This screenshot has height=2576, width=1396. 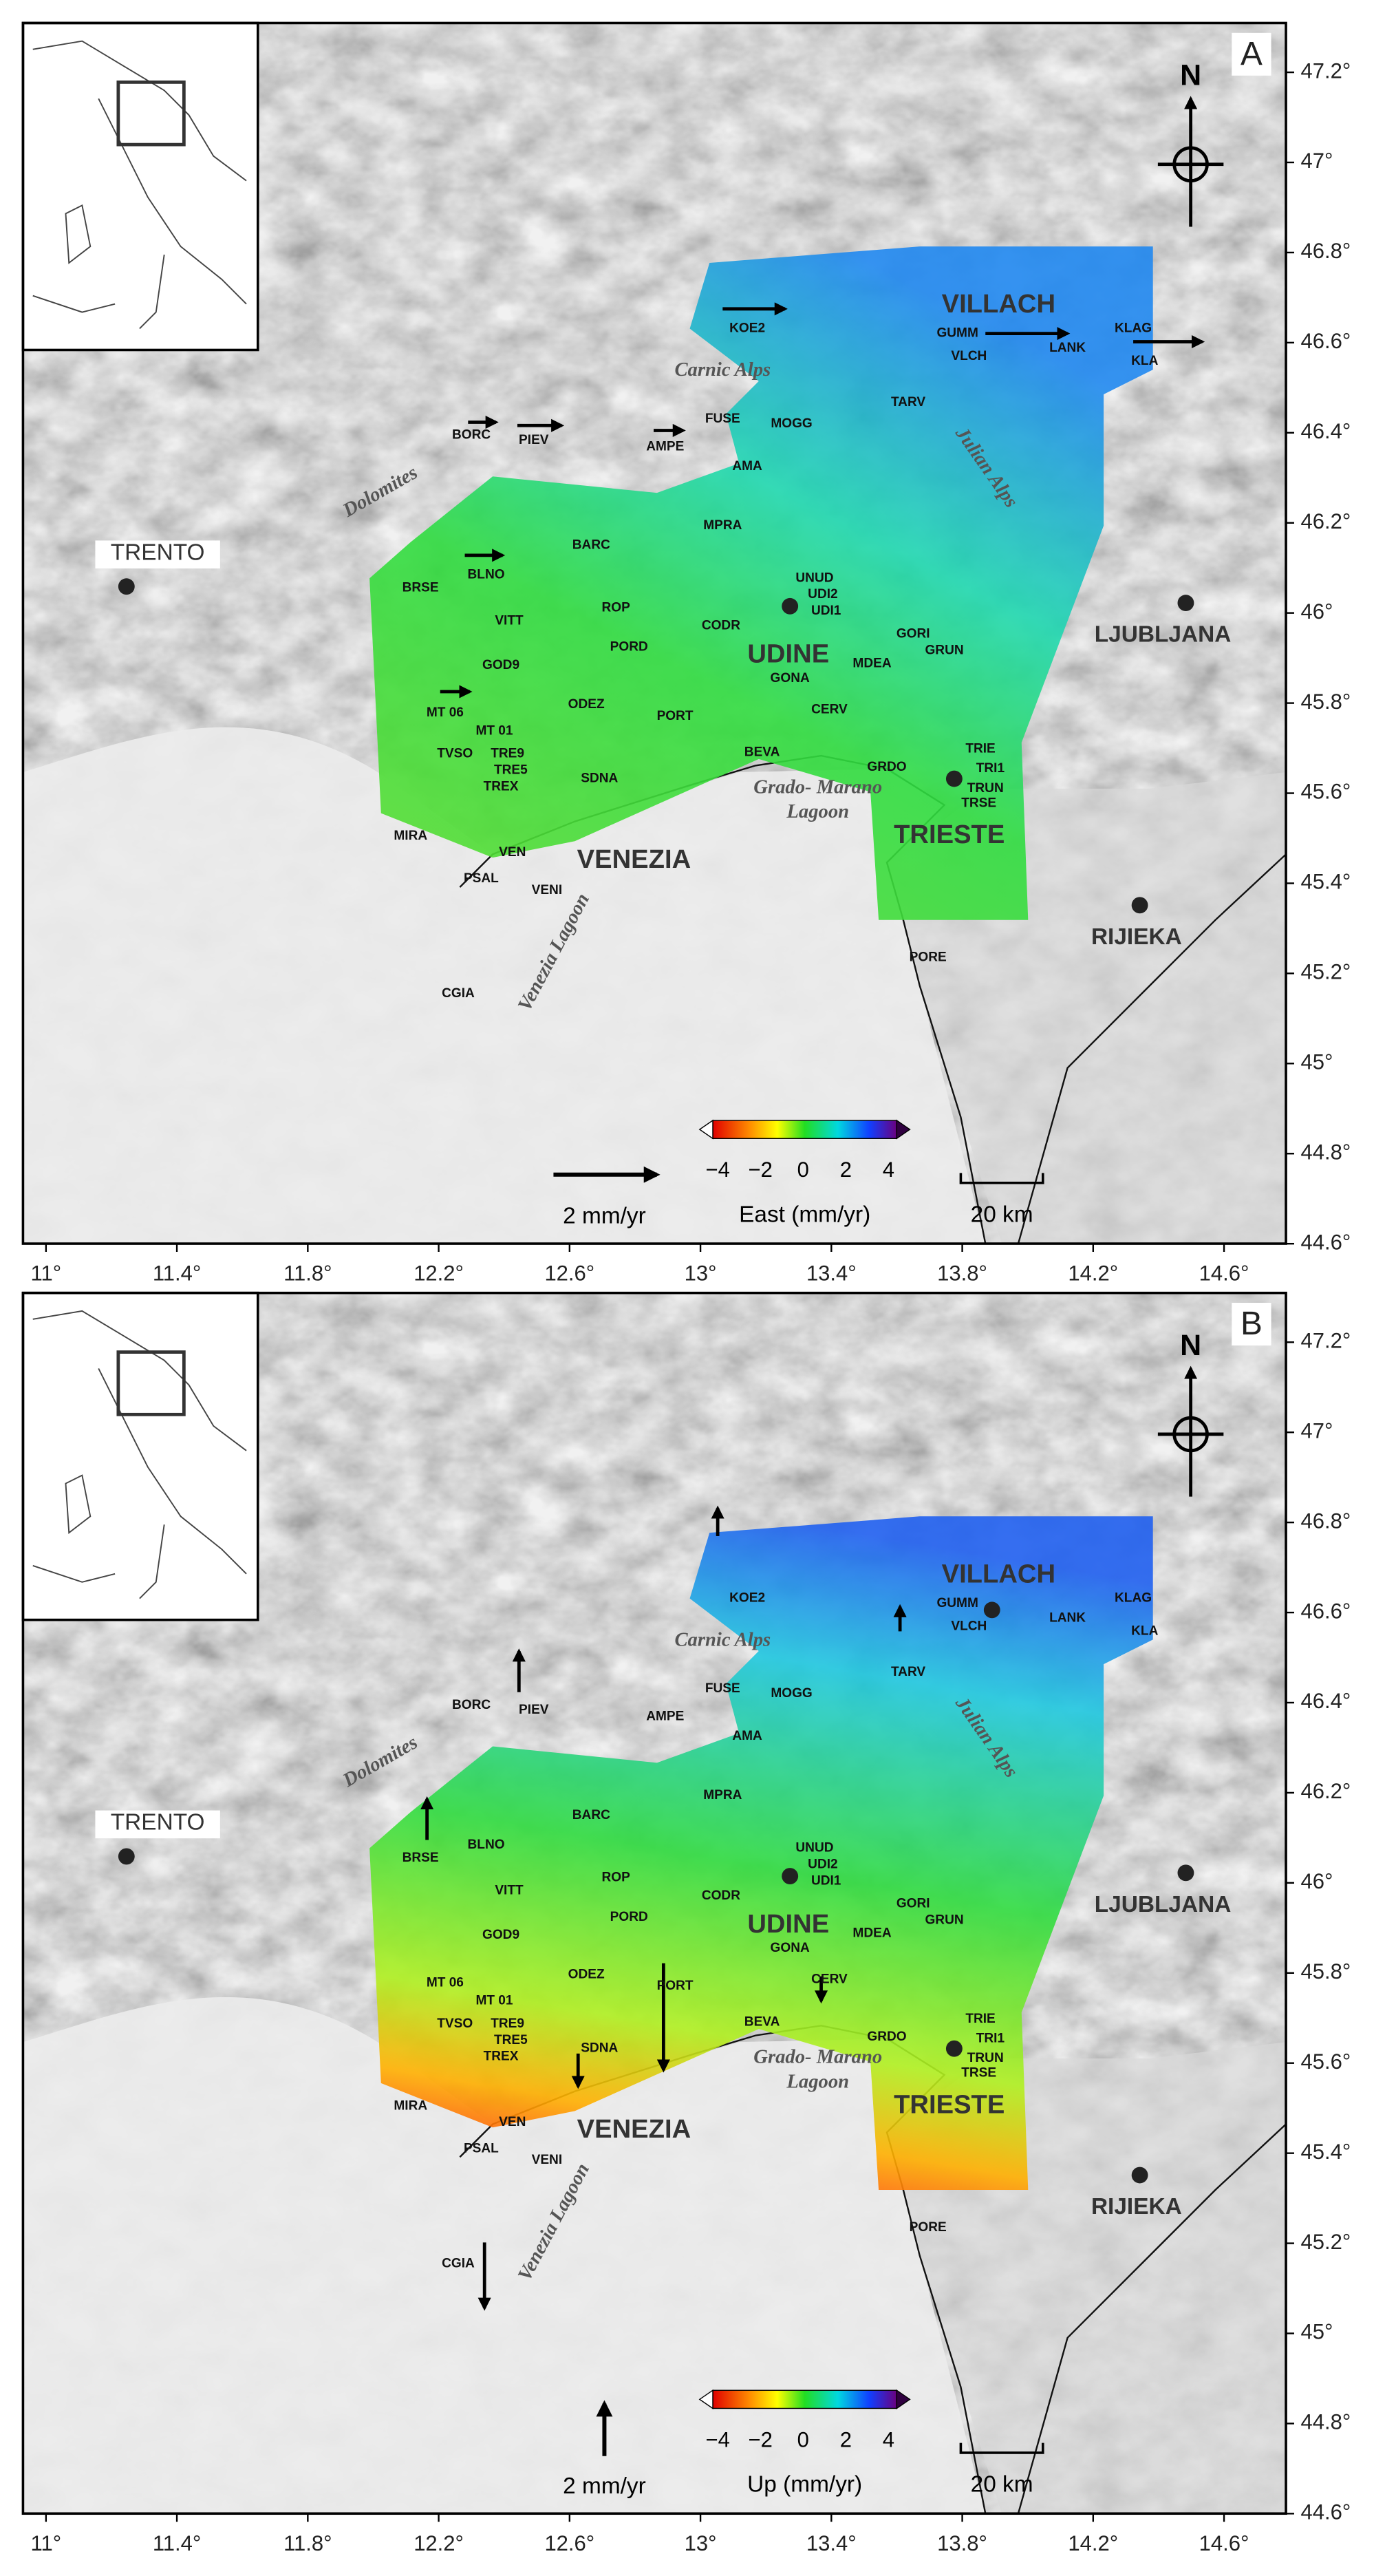 What do you see at coordinates (950, 834) in the screenshot?
I see `region-label: TRIESTE` at bounding box center [950, 834].